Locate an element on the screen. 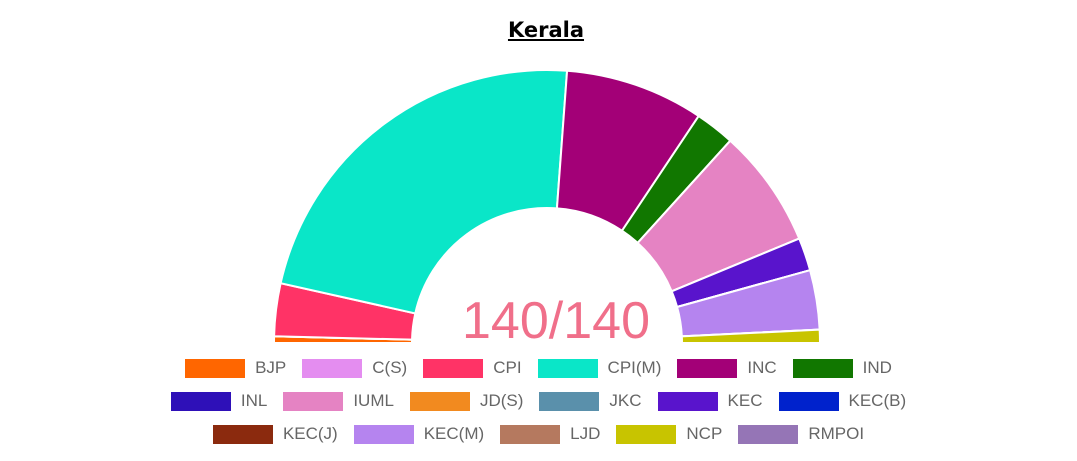 This screenshot has height=461, width=1077. legend-label: KEC(B) is located at coordinates (877, 400).